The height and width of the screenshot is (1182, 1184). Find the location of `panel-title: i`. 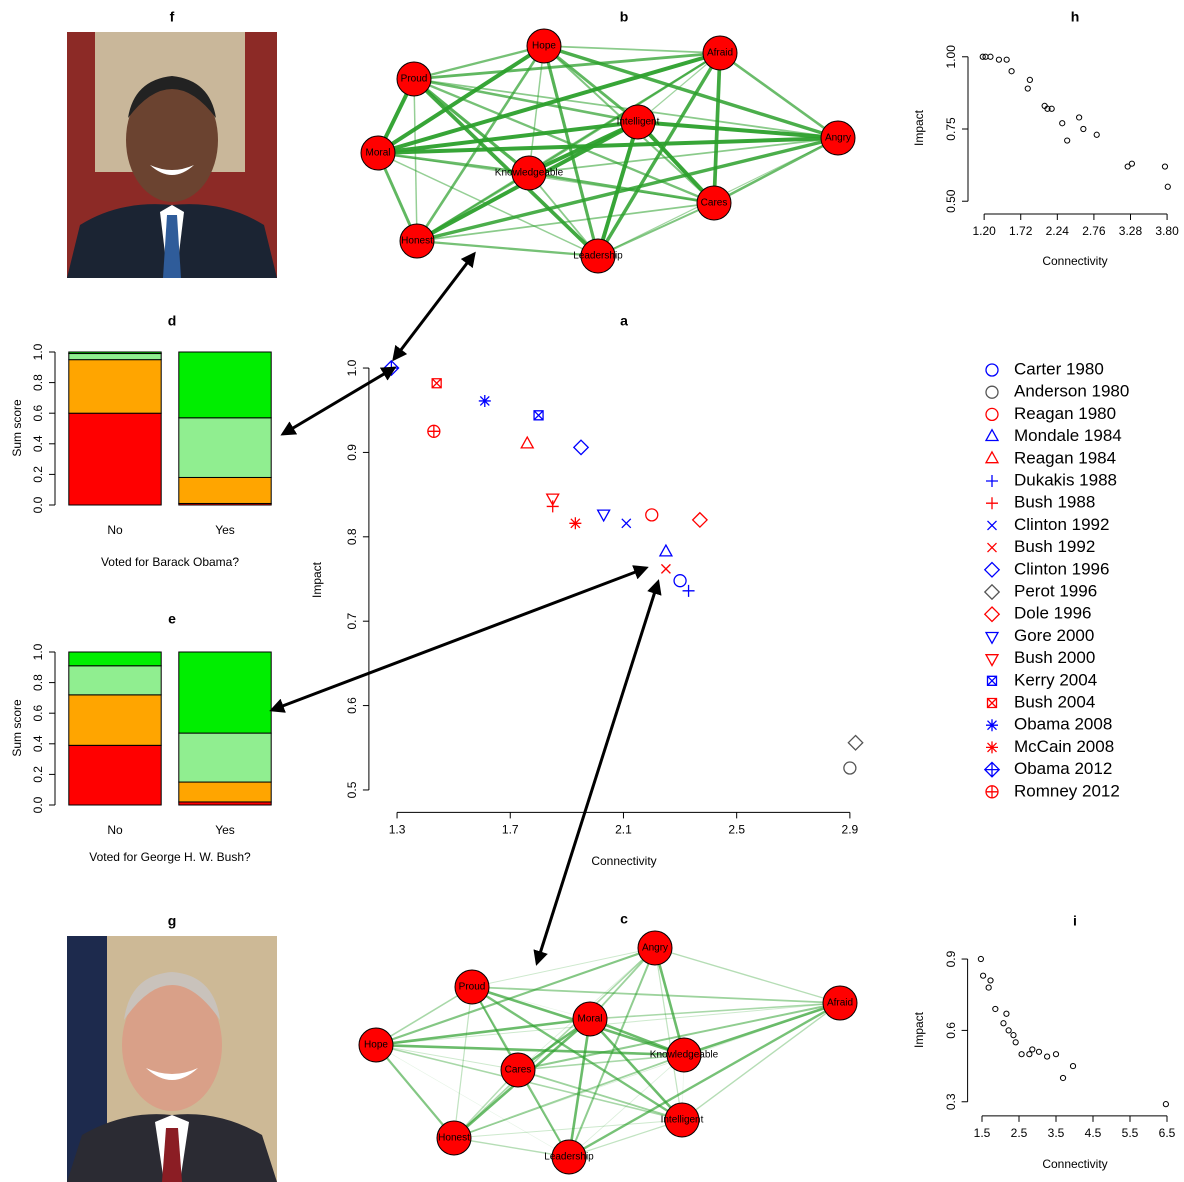

panel-title: i is located at coordinates (1075, 921).